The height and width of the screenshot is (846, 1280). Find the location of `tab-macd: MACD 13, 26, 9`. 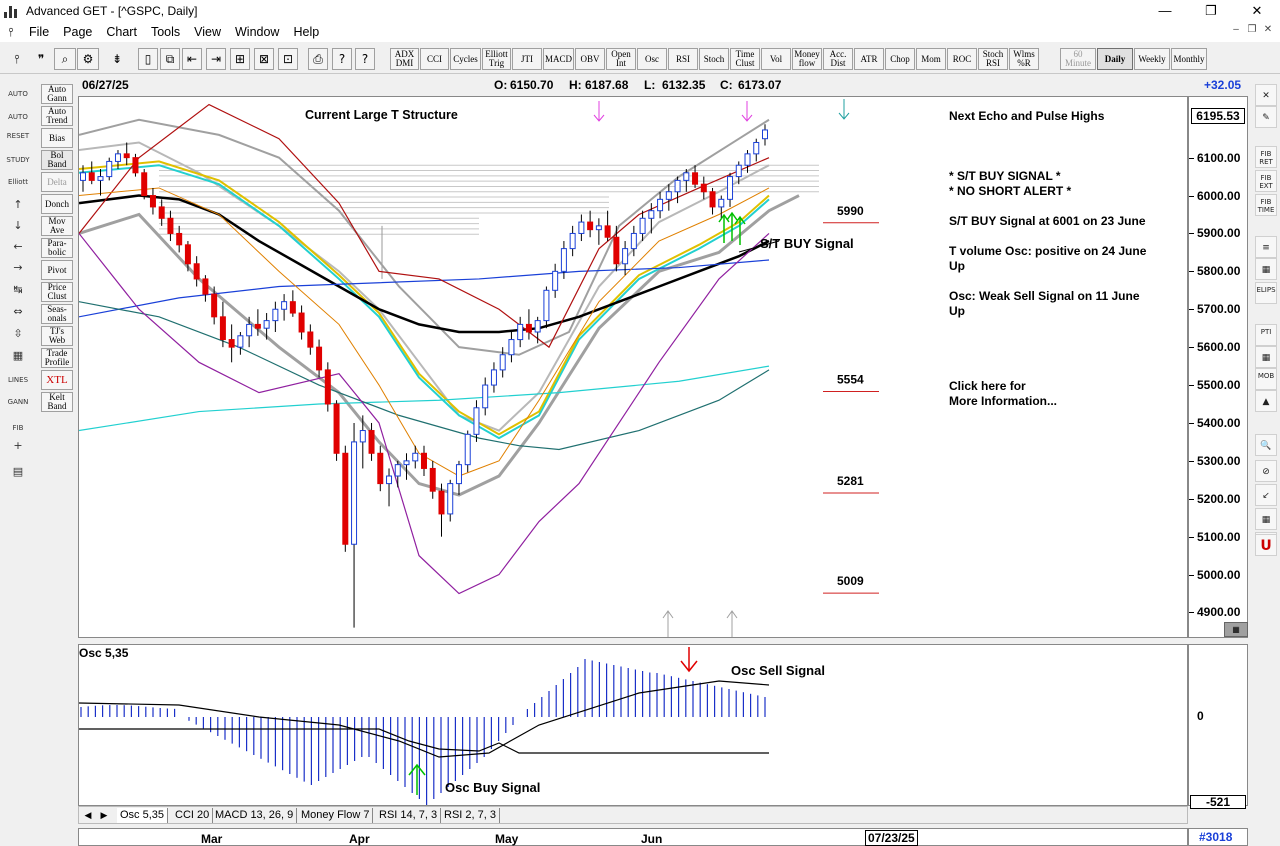

tab-macd: MACD 13, 26, 9 is located at coordinates (255, 815).